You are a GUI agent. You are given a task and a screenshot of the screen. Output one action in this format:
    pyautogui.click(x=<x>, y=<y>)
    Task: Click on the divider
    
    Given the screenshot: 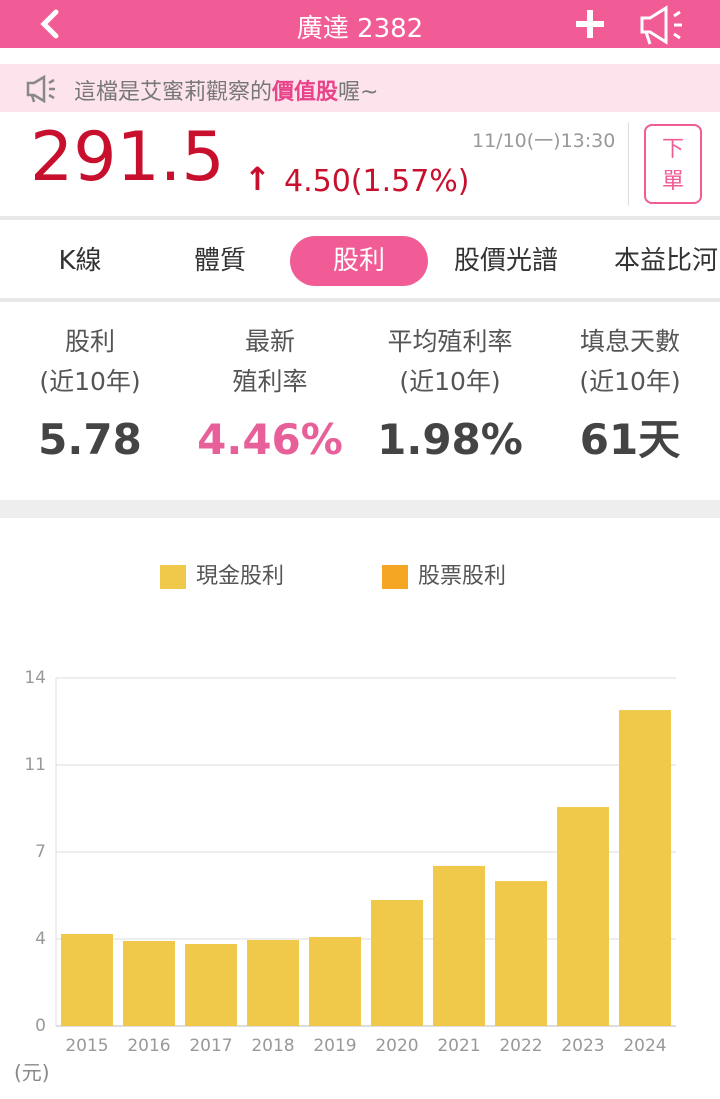 What is the action you would take?
    pyautogui.click(x=628, y=164)
    